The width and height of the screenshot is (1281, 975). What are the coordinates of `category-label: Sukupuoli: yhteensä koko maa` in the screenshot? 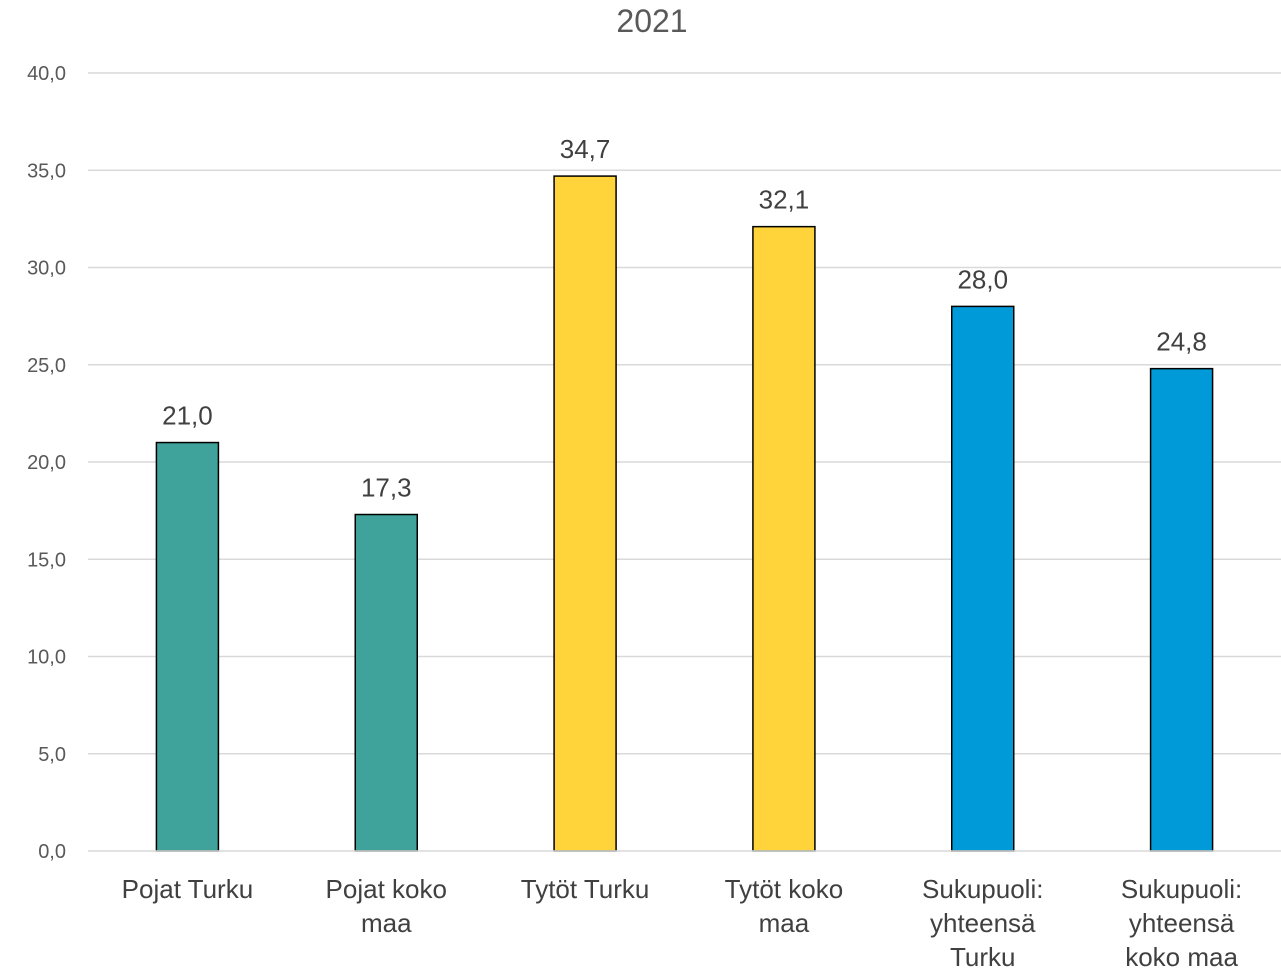 It's located at (1181, 923).